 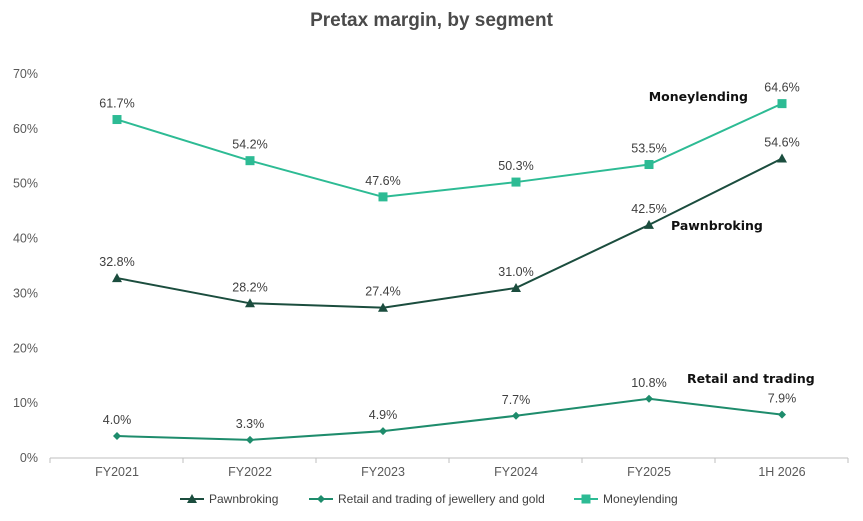 What do you see at coordinates (449, 468) in the screenshot?
I see `x-axis: FY2021 FY2022 FY2023 FY2024 FY2025 1H 2026` at bounding box center [449, 468].